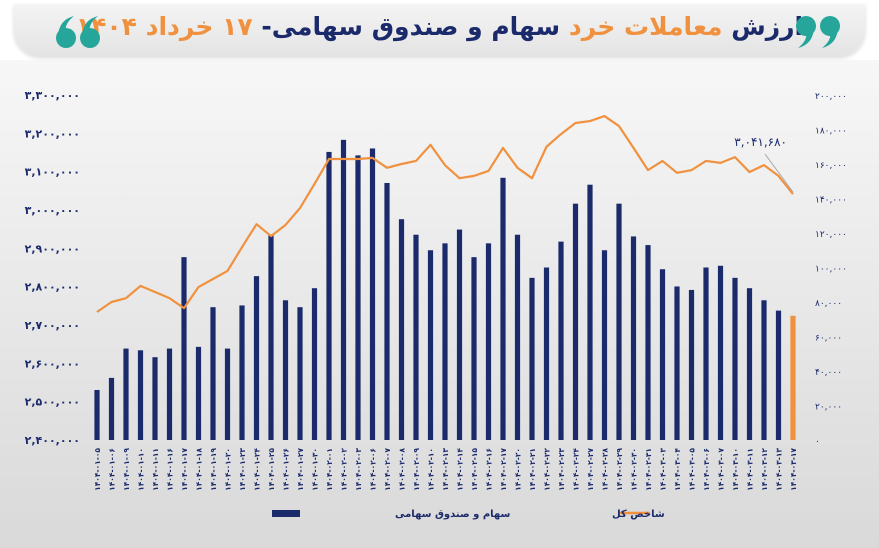 The height and width of the screenshot is (548, 879). I want to click on x-tick-label: ۱۴۰۴-۰۳-۰۳, so click(663, 469).